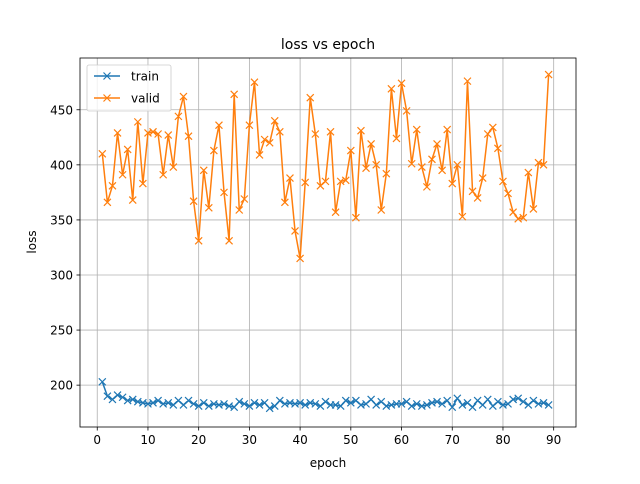 This screenshot has height=484, width=640. What do you see at coordinates (61, 275) in the screenshot?
I see `y-tick-label: 300` at bounding box center [61, 275].